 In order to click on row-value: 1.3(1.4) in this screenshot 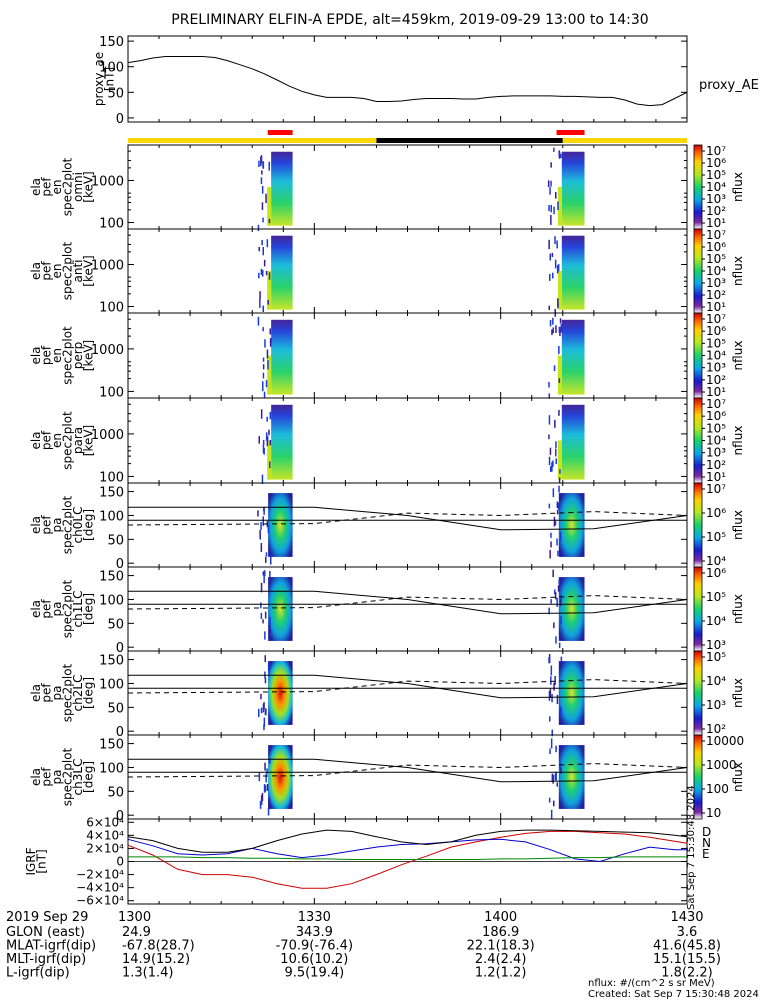, I will do `click(148, 973)`.